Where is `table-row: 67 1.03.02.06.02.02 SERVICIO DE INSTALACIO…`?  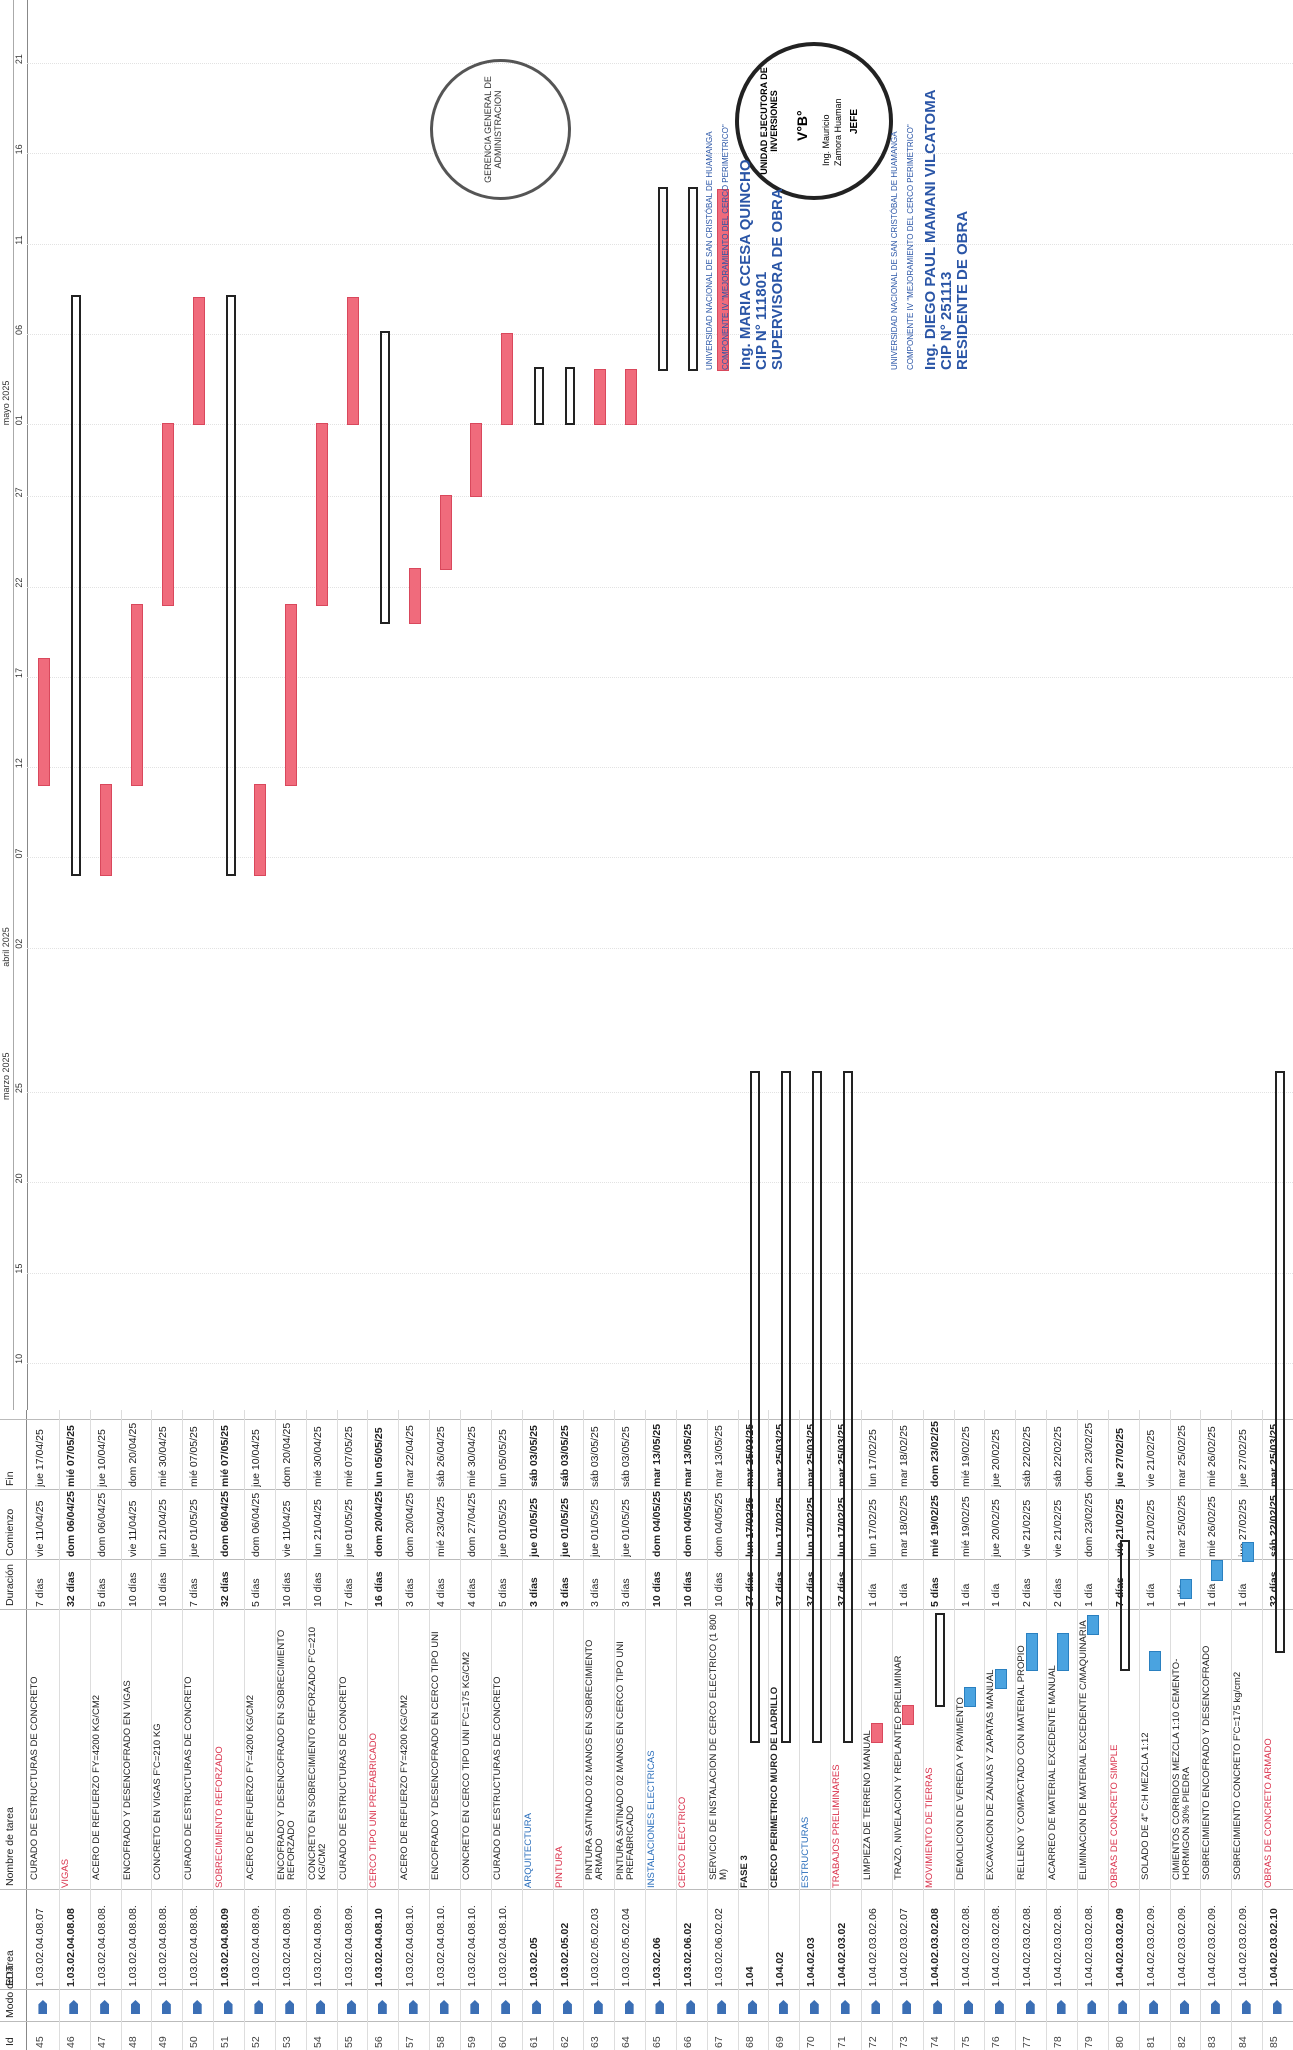
table-row: 67 1.03.02.06.02.02 SERVICIO DE INSTALACIO… is located at coordinates (722, 1730).